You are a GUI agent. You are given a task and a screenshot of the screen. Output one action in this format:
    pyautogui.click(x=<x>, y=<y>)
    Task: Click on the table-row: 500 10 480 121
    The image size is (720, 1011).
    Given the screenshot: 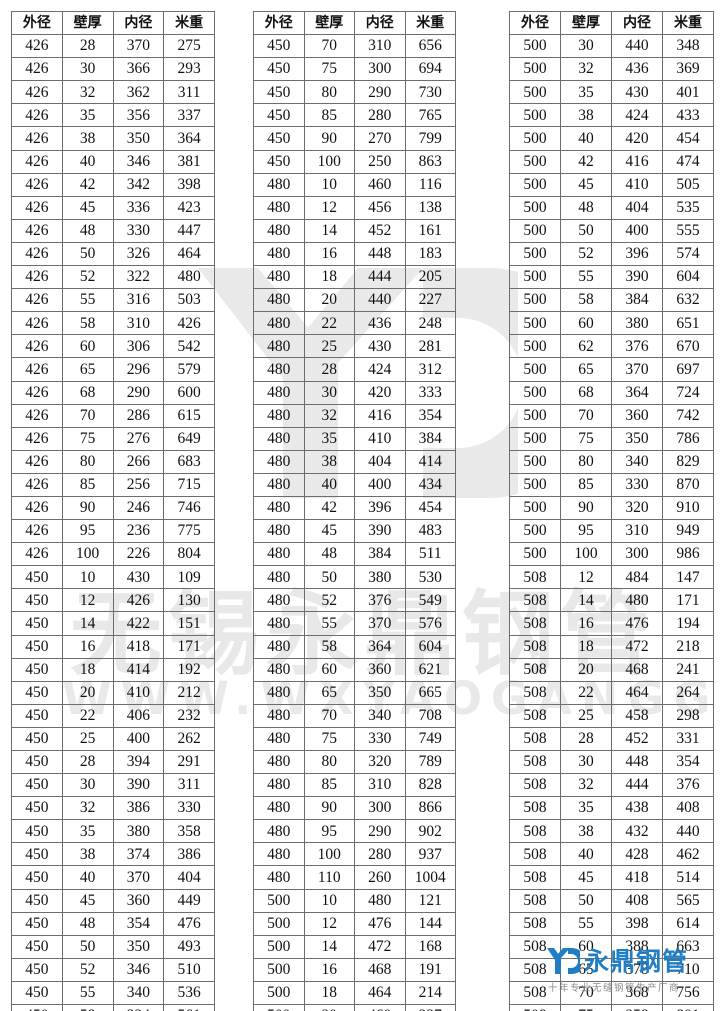 What is the action you would take?
    pyautogui.click(x=354, y=900)
    